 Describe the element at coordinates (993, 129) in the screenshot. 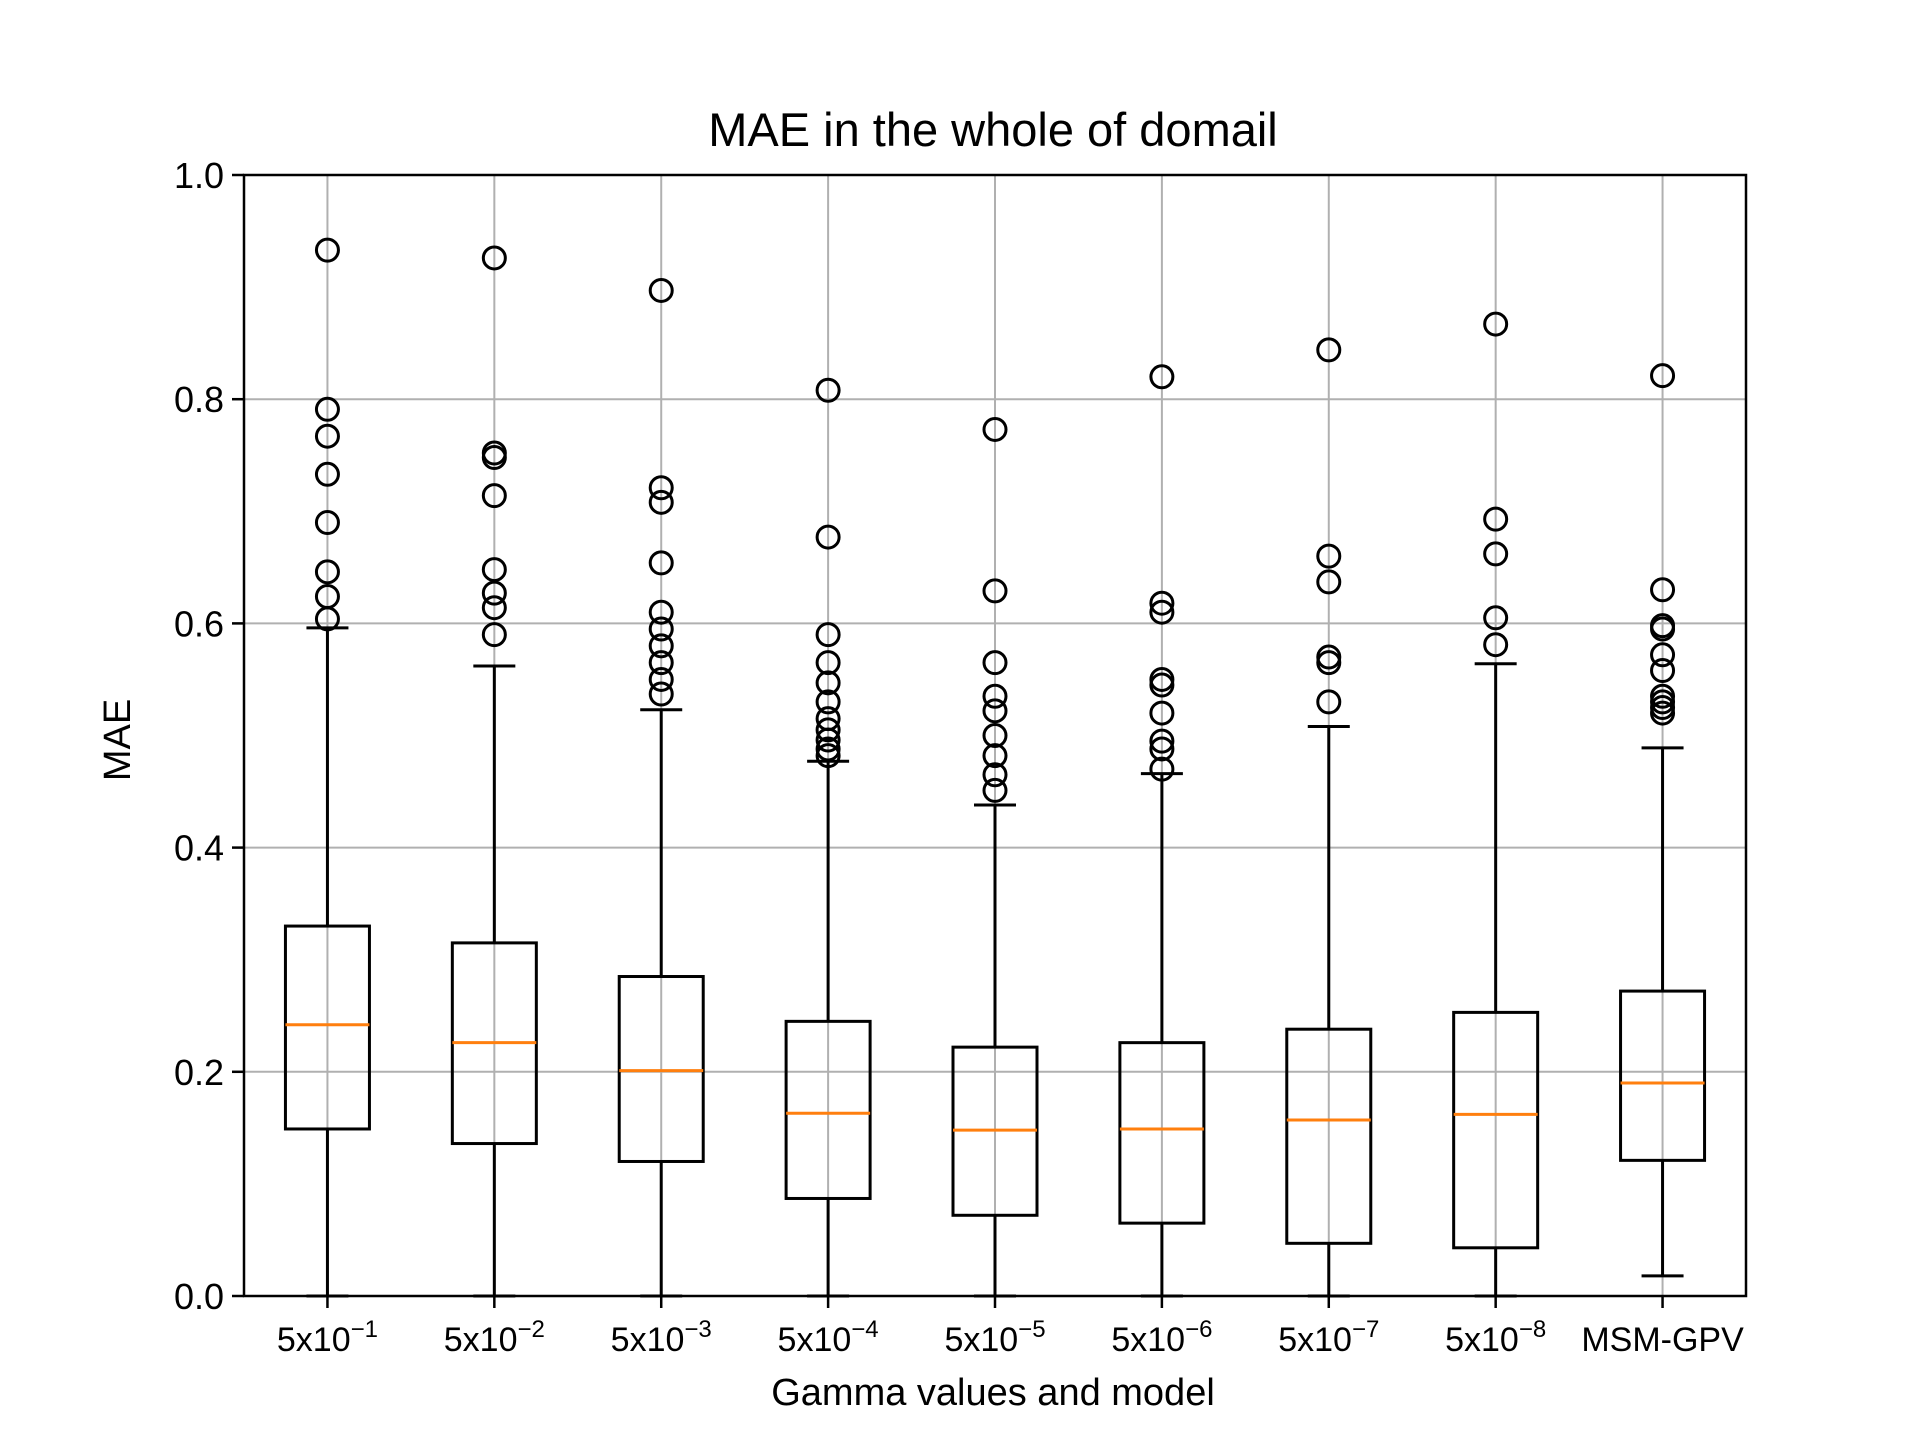

I see `chart-title: MAE in the whole of domail` at that location.